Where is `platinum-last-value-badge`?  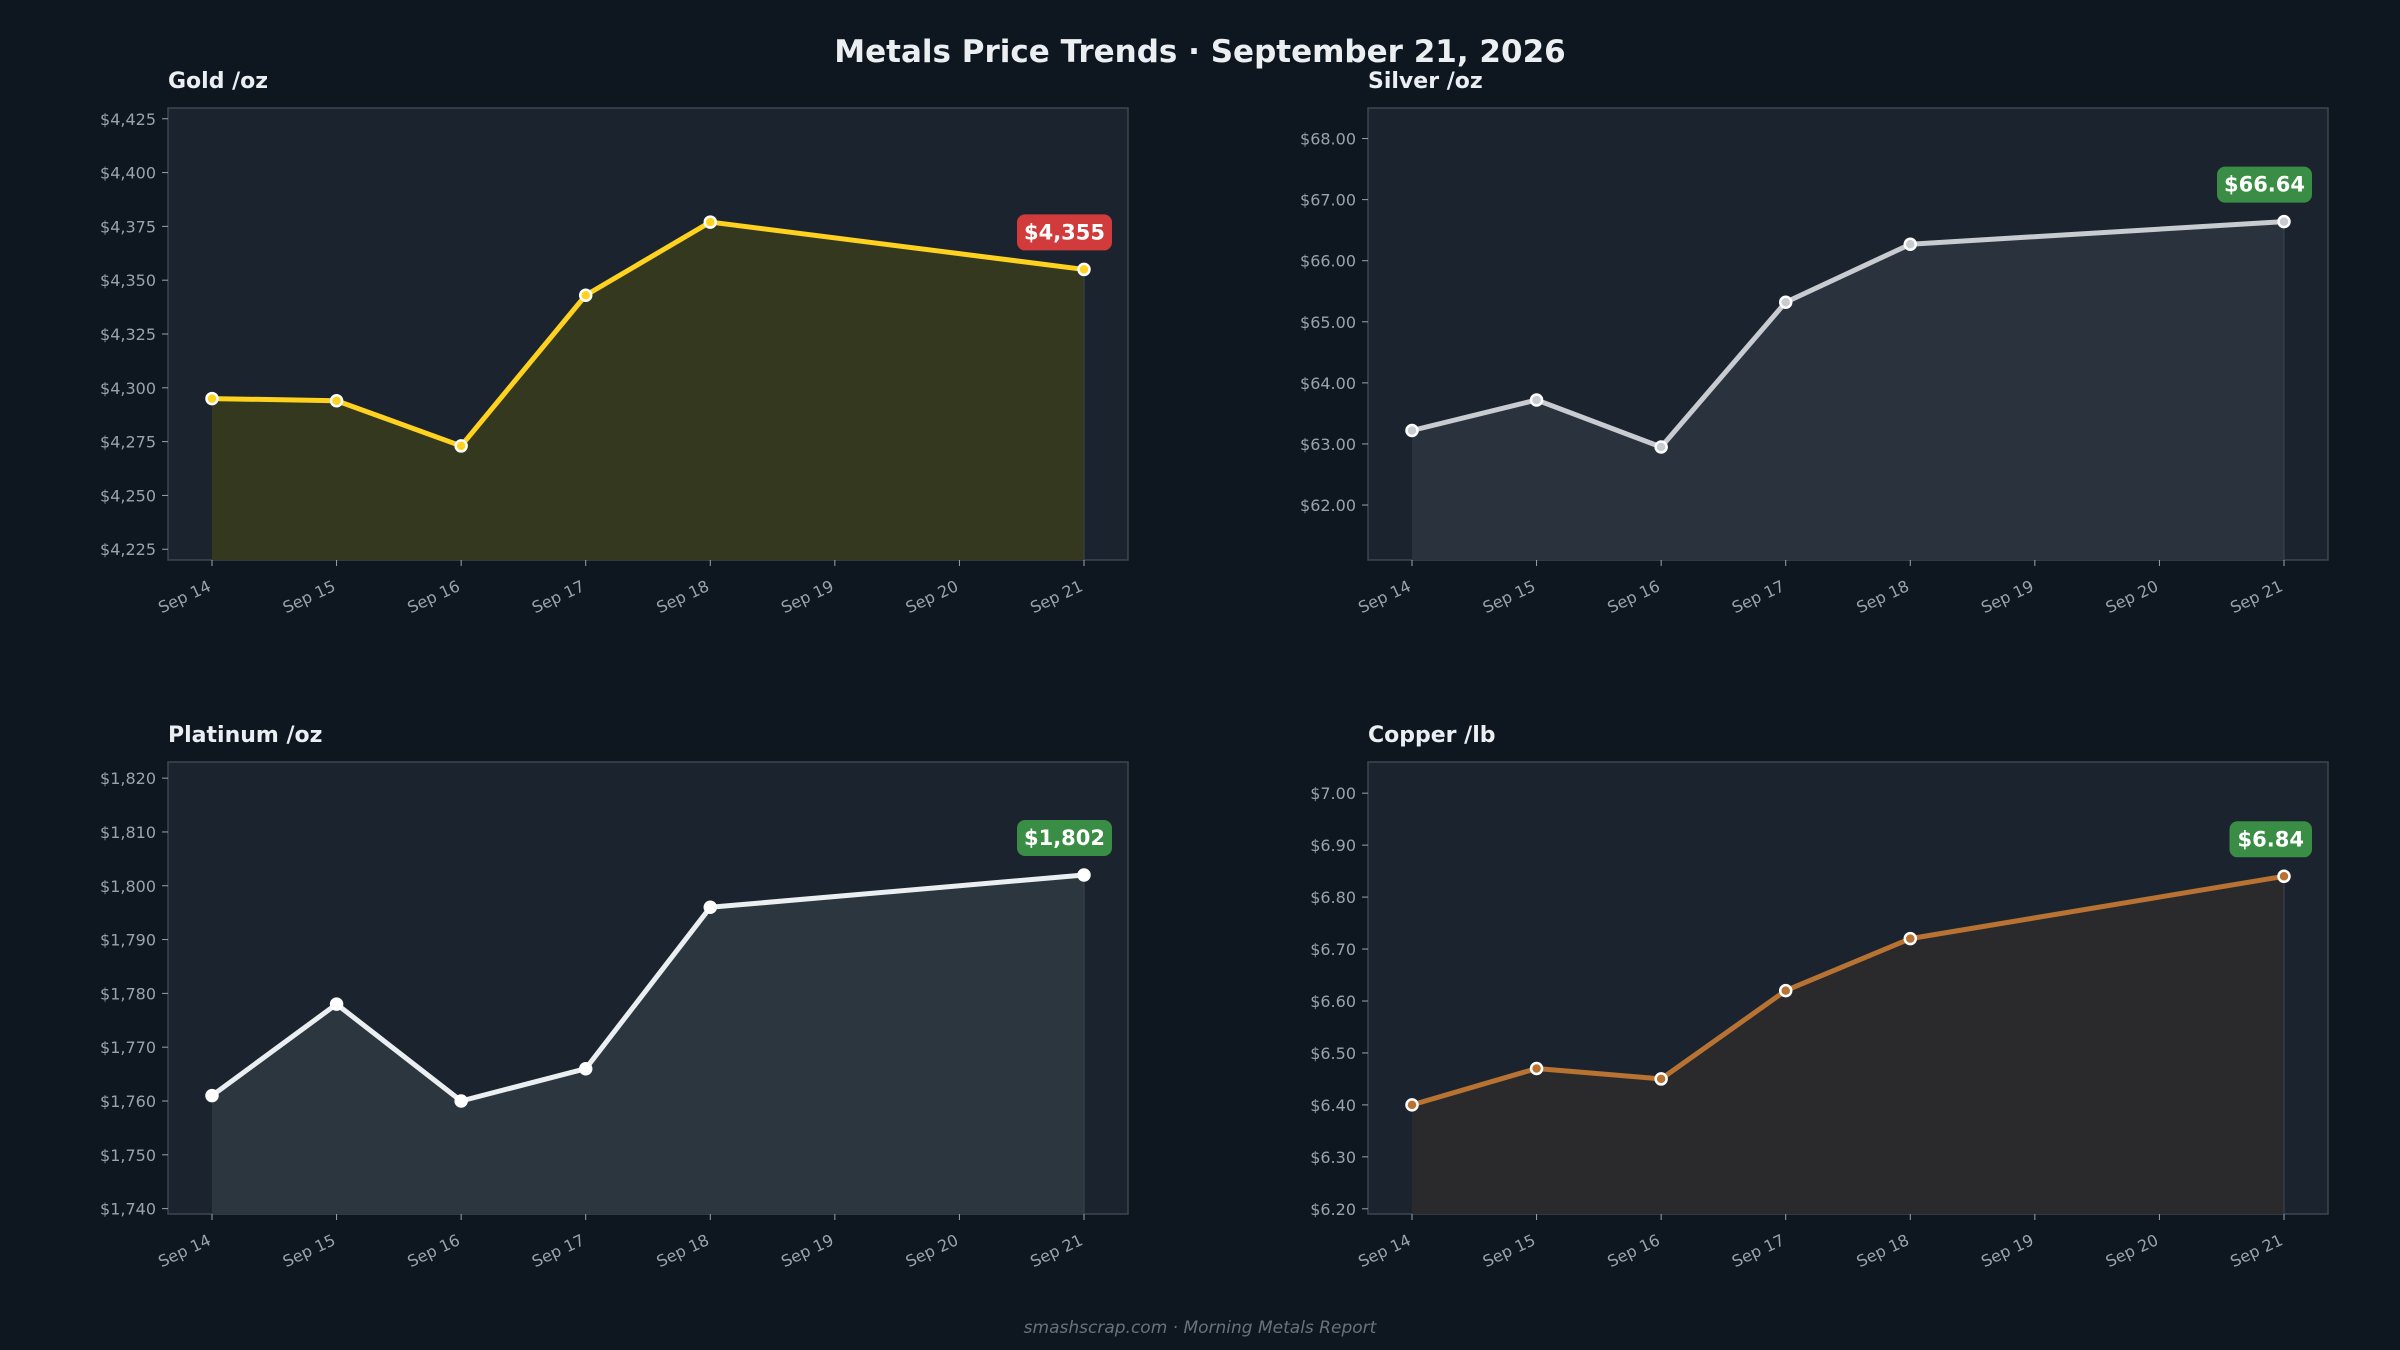
platinum-last-value-badge is located at coordinates (1064, 838).